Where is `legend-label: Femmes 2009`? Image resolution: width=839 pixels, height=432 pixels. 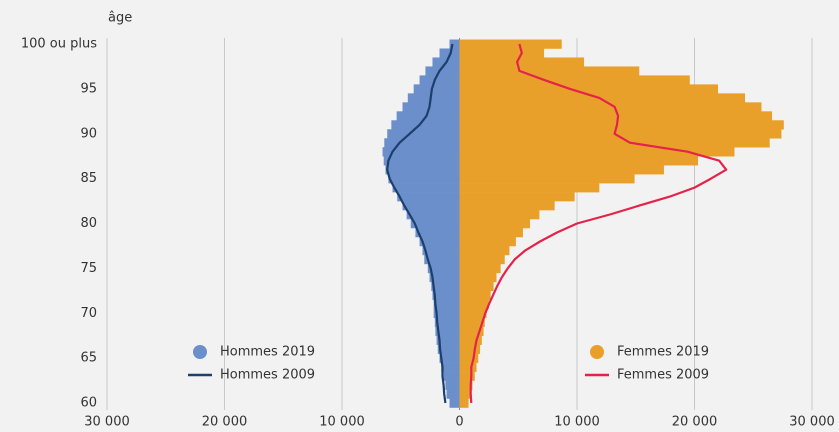 legend-label: Femmes 2009 is located at coordinates (663, 375).